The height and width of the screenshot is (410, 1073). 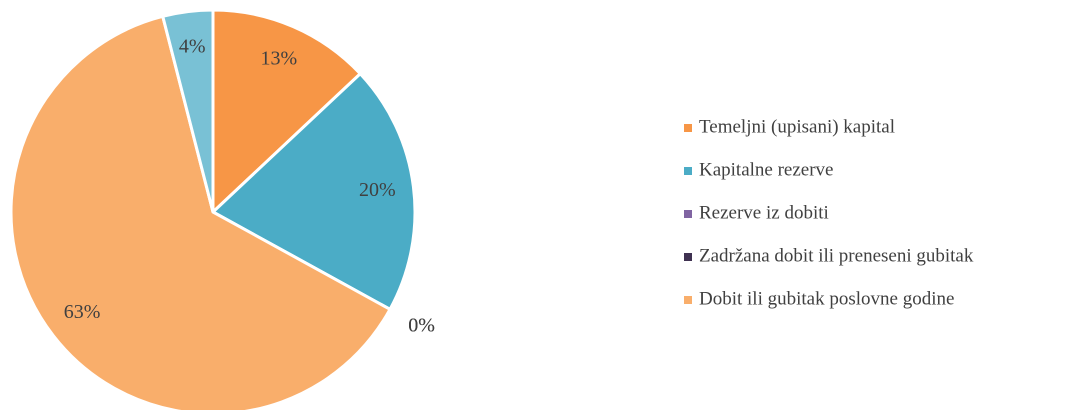 I want to click on legend-label: Zadržana dobit ili preneseni gubitak, so click(x=836, y=255).